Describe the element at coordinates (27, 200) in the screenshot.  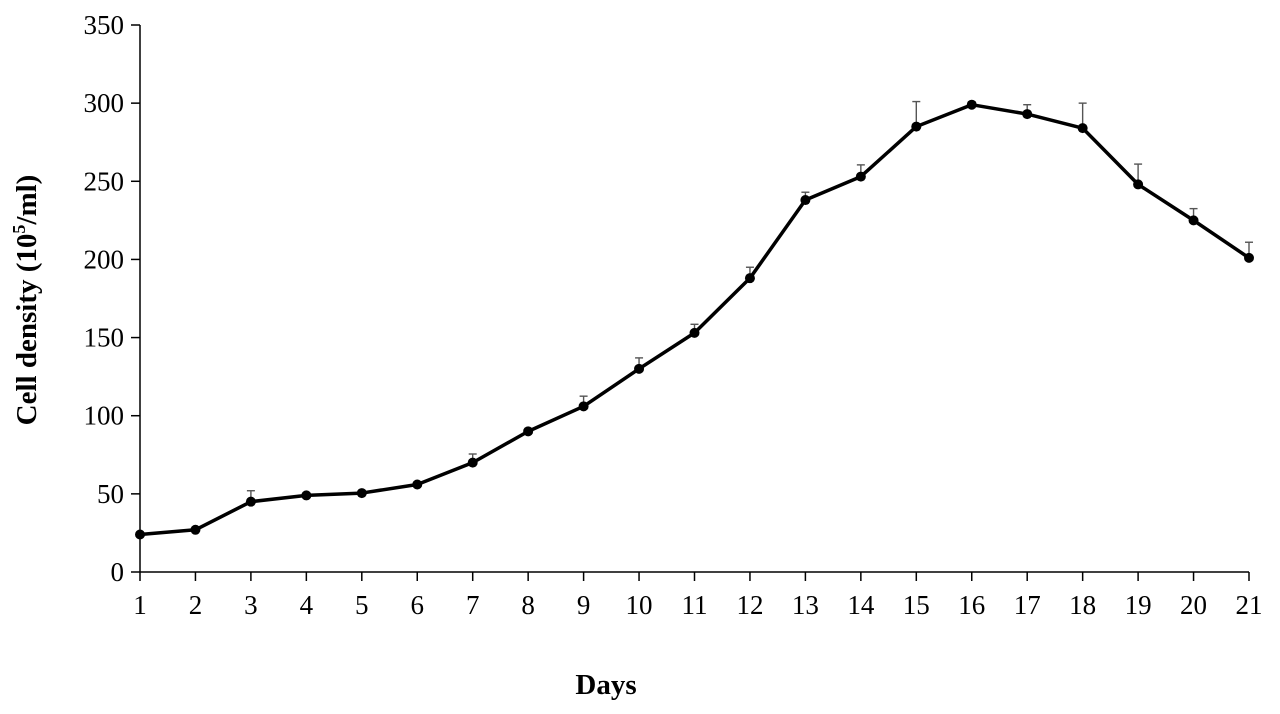
I see `y-axis-title-end: /ml)` at that location.